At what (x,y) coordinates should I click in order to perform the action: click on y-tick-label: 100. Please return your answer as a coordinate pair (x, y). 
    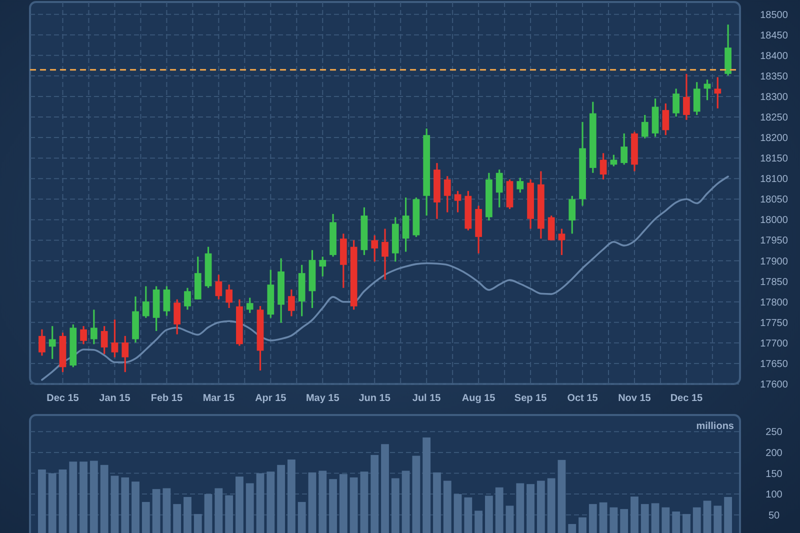
    Looking at the image, I should click on (774, 495).